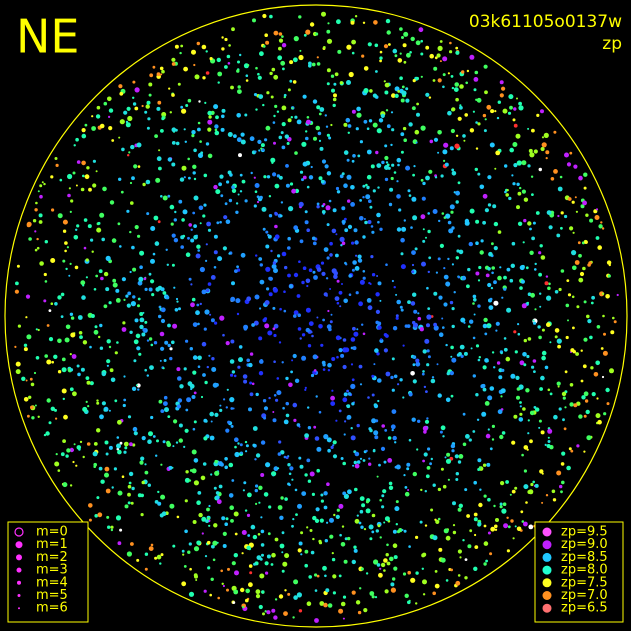  What do you see at coordinates (52, 582) in the screenshot?
I see `magnitude-label: m=4` at bounding box center [52, 582].